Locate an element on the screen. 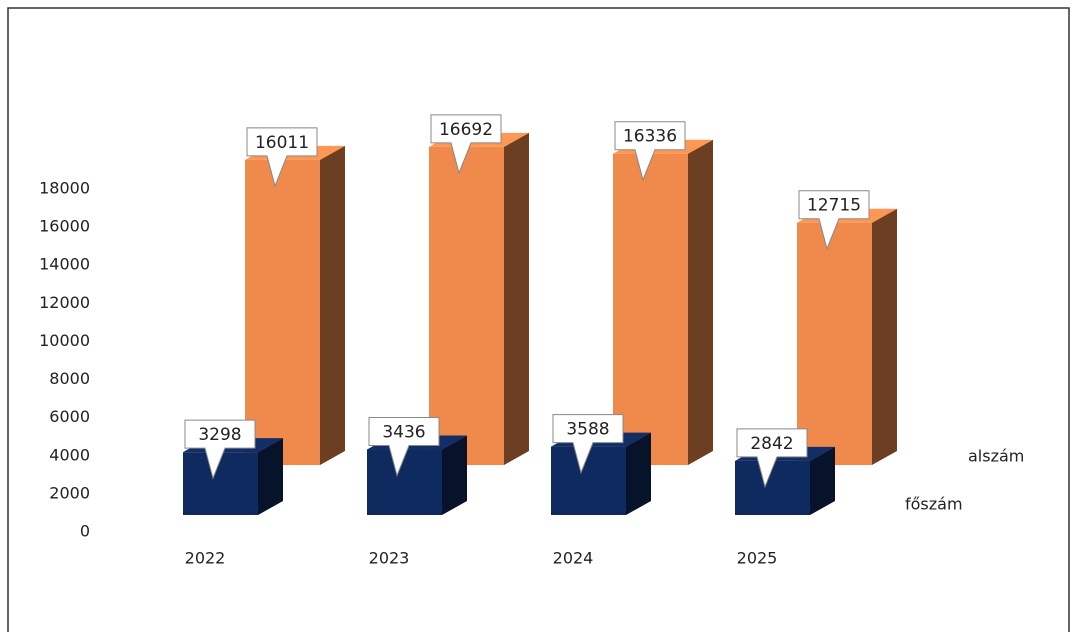 This screenshot has width=1073, height=632. data-label: 16692 is located at coordinates (466, 130).